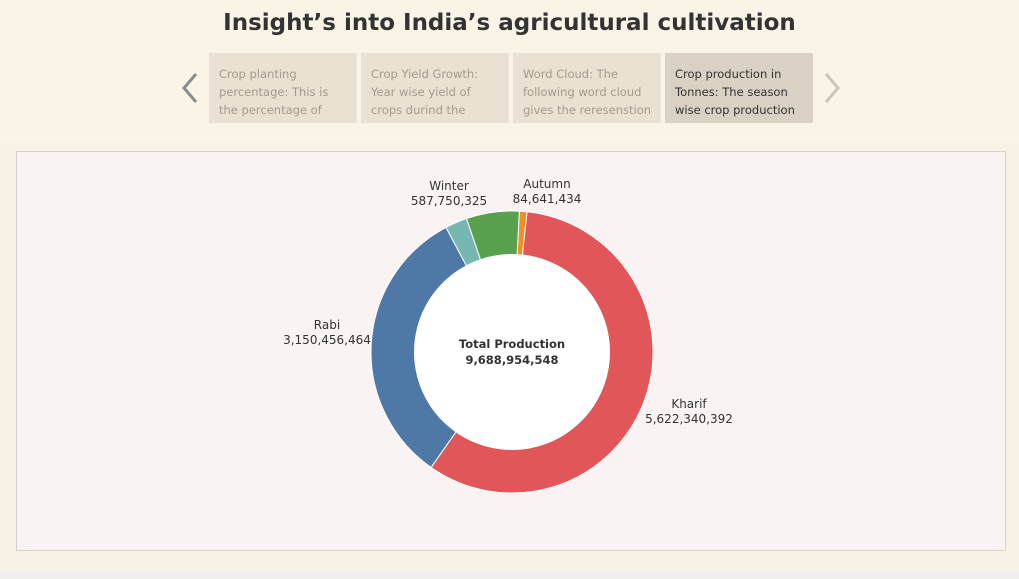 The width and height of the screenshot is (1019, 579). Describe the element at coordinates (832, 88) in the screenshot. I see `next-story-arrow-icon` at that location.